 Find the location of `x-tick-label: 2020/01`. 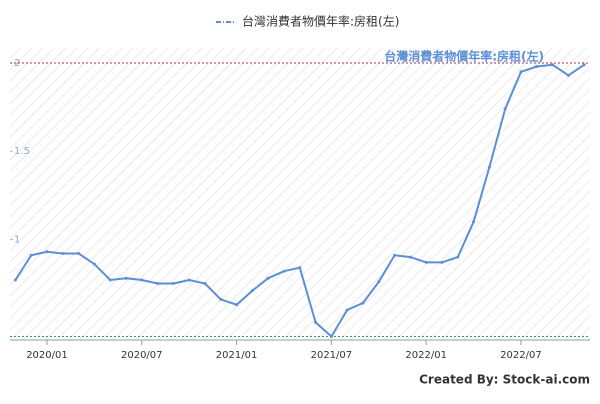

x-tick-label: 2020/01 is located at coordinates (47, 355).